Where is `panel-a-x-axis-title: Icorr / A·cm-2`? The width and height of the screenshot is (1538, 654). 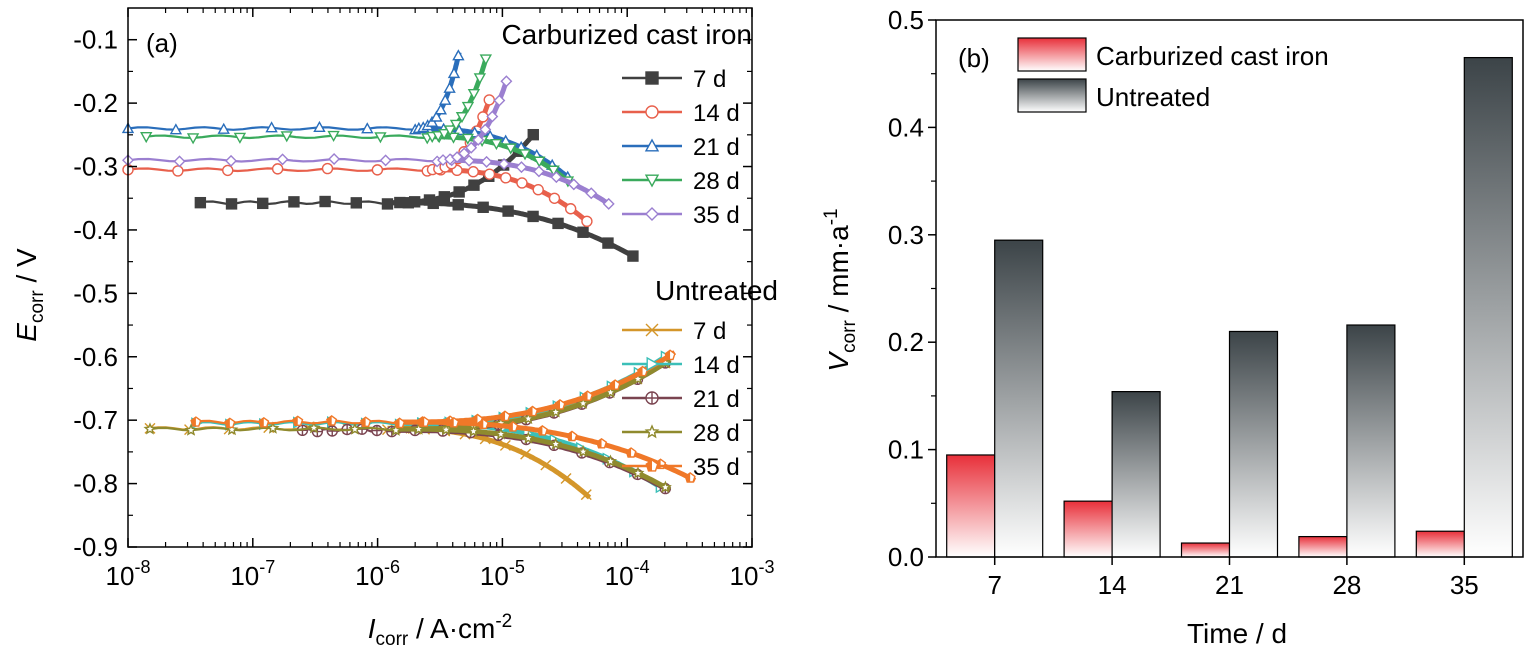 panel-a-x-axis-title: Icorr / A·cm-2 is located at coordinates (440, 630).